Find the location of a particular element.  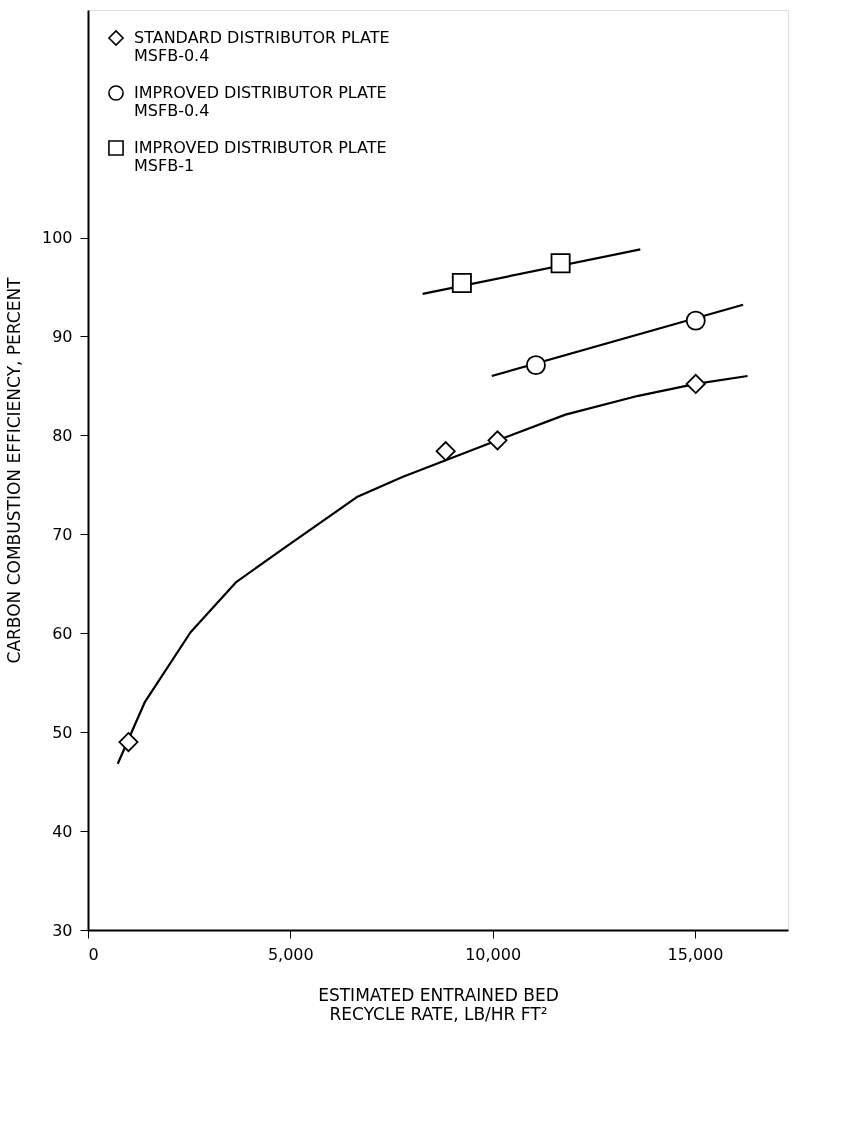

legend-label: STANDARD DISTRIBUTOR PLATE MSFB-0.4 is located at coordinates (262, 46).